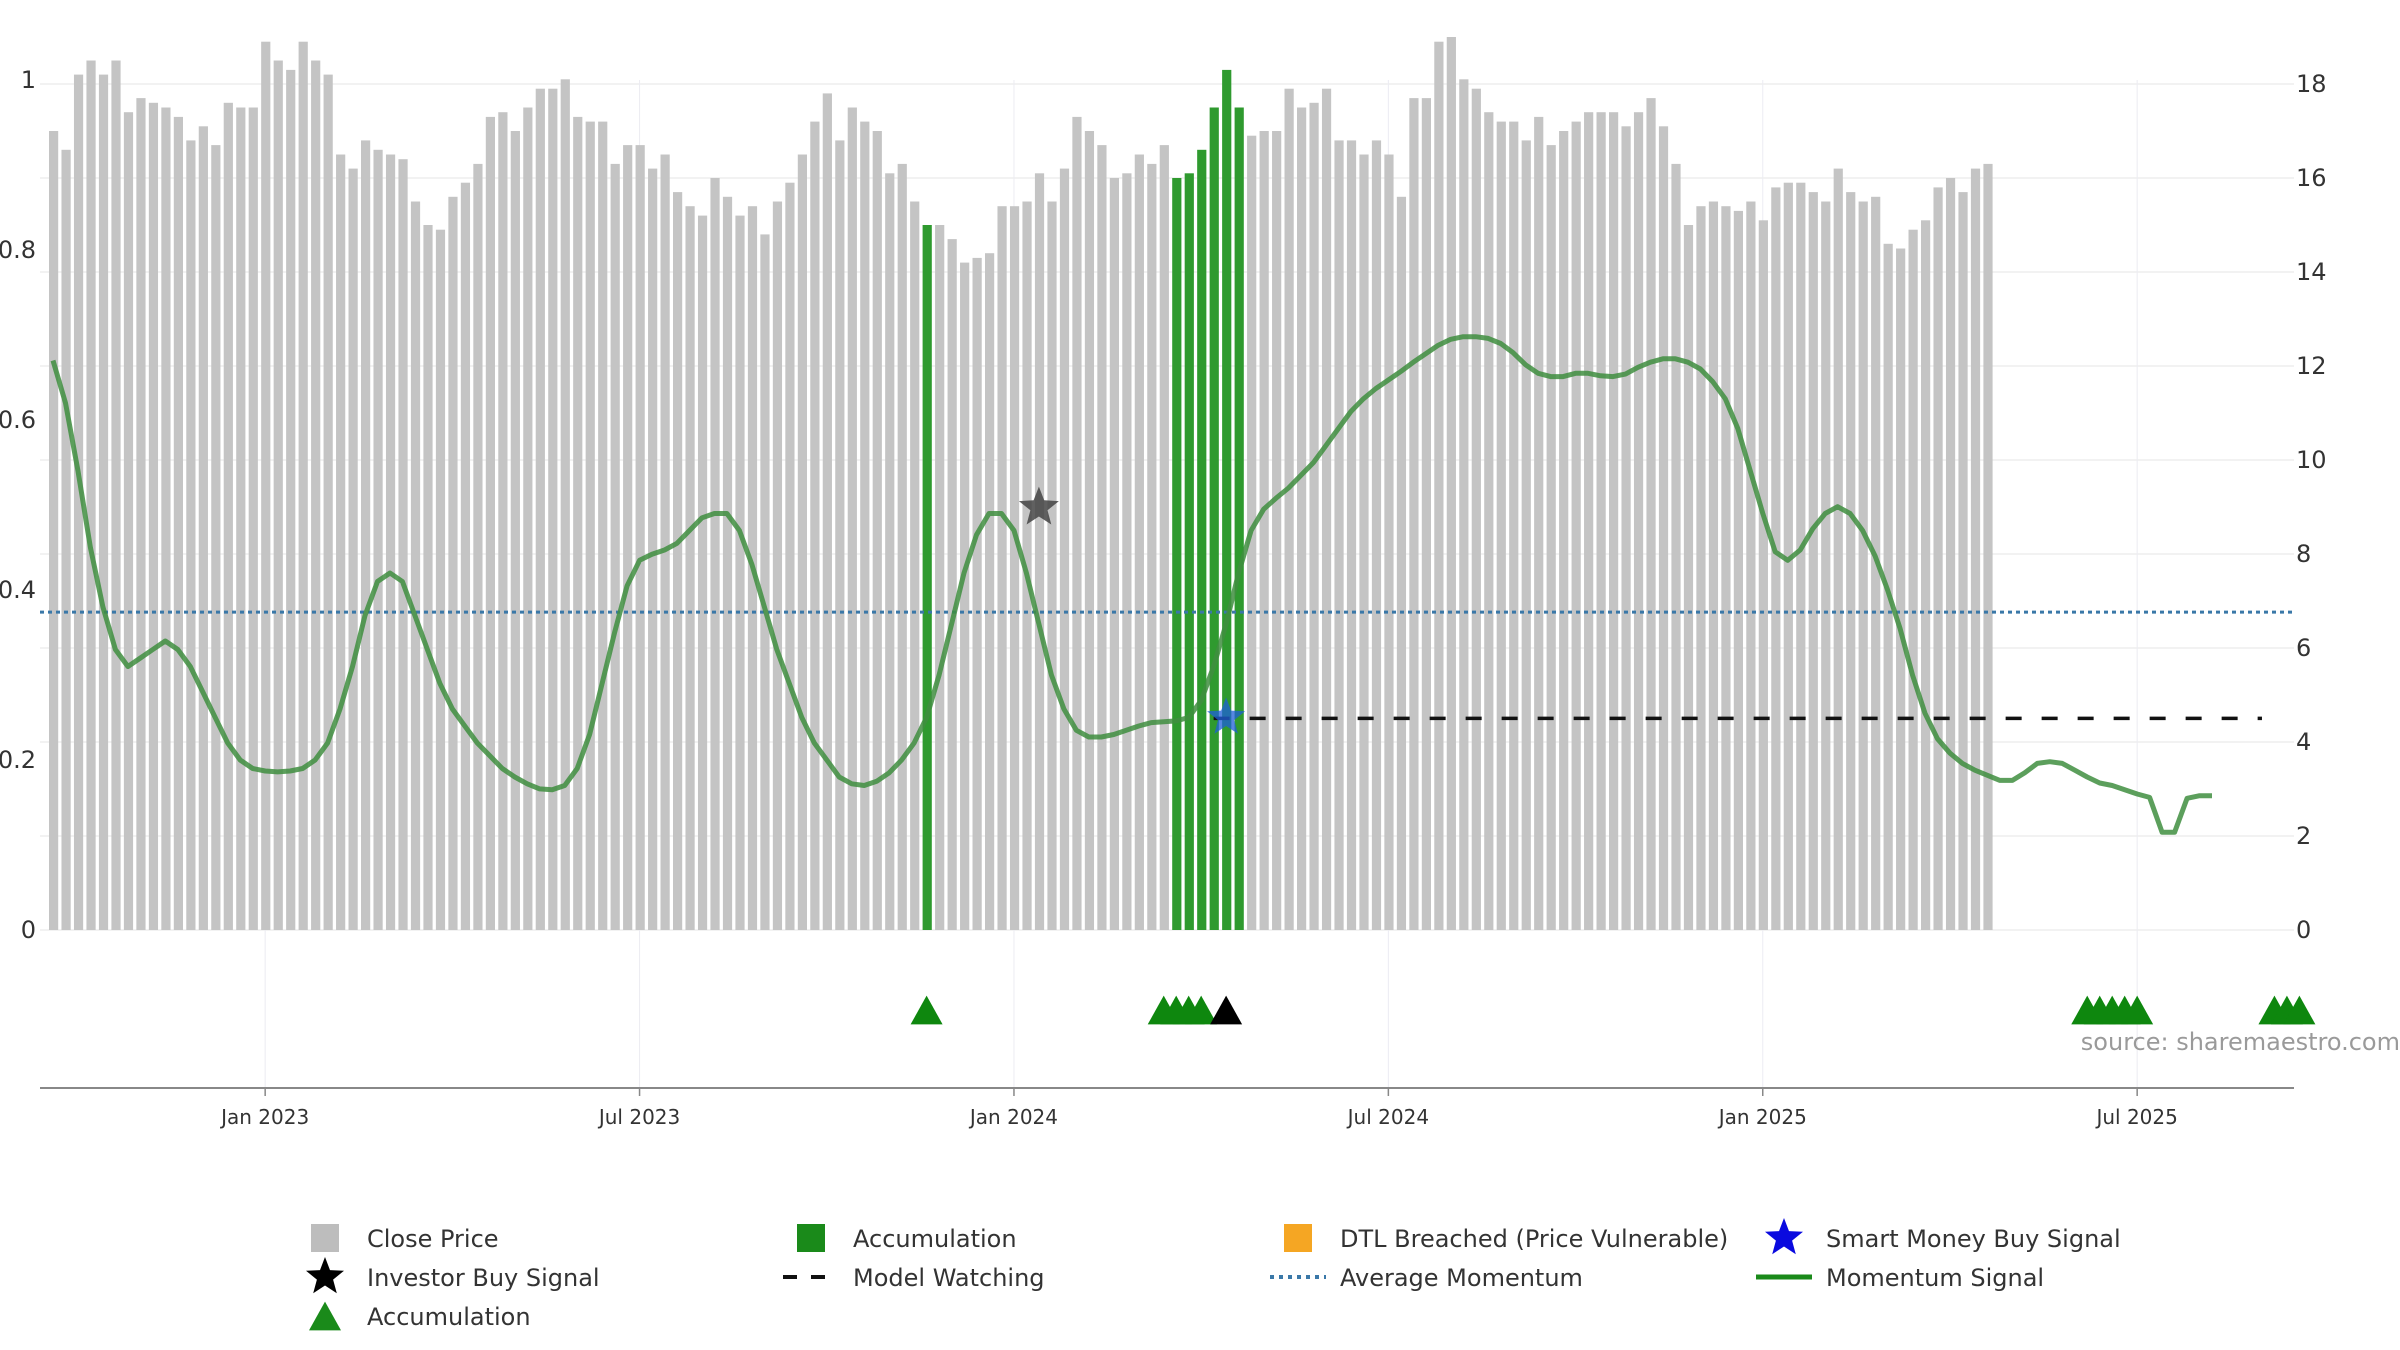 This screenshot has width=2400, height=1350. I want to click on legend-item: Model Watching, so click(914, 1278).